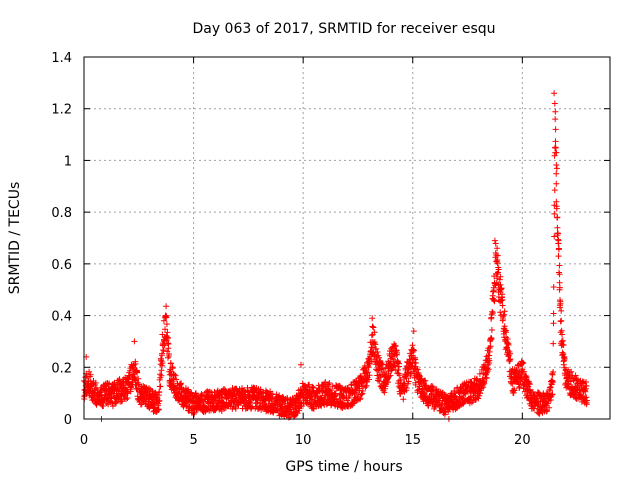  What do you see at coordinates (61, 368) in the screenshot?
I see `y-tick-label: 0.2` at bounding box center [61, 368].